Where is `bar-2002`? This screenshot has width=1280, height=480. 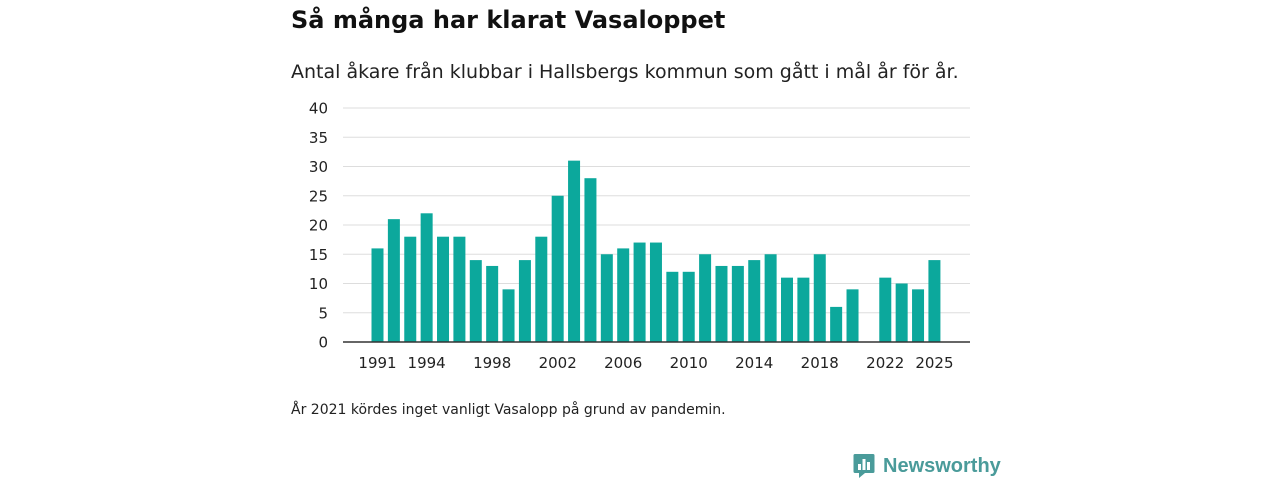 bar-2002 is located at coordinates (557, 268).